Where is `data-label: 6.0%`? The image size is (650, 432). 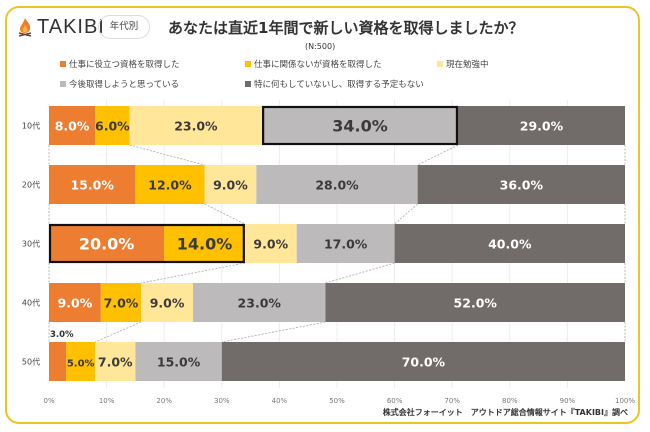
data-label: 6.0% is located at coordinates (112, 126).